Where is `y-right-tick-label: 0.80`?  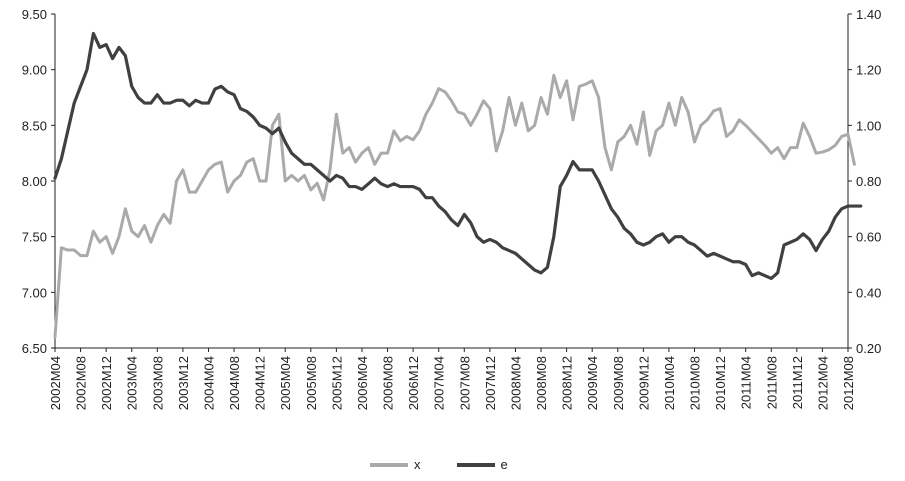 y-right-tick-label: 0.80 is located at coordinates (868, 181).